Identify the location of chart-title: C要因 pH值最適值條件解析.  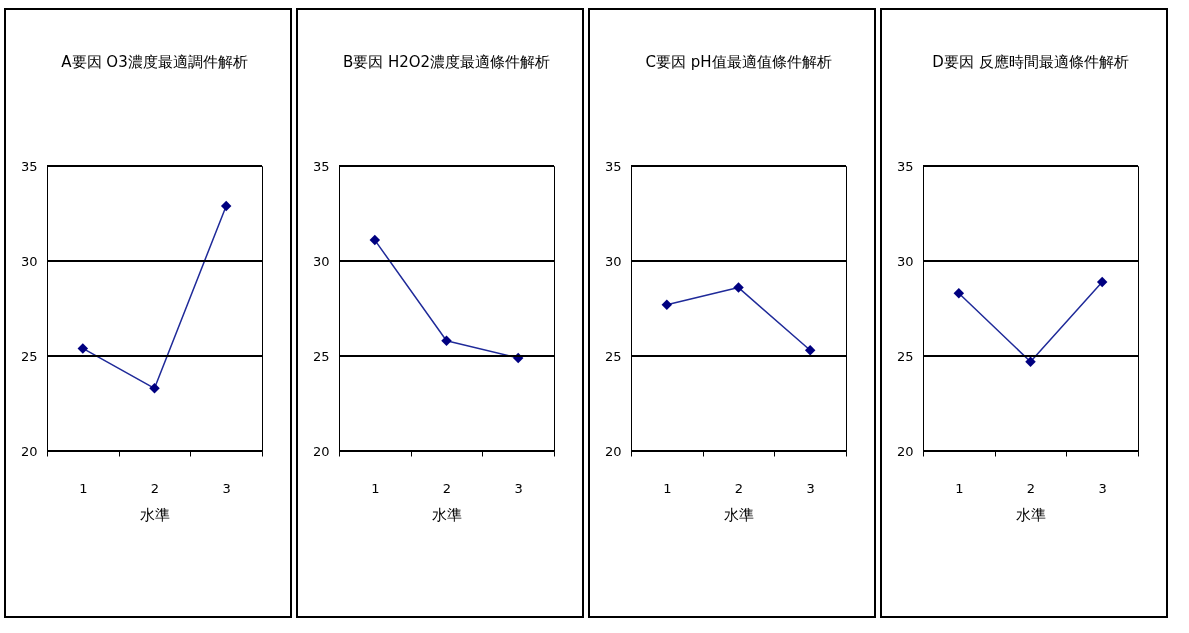
(738, 62).